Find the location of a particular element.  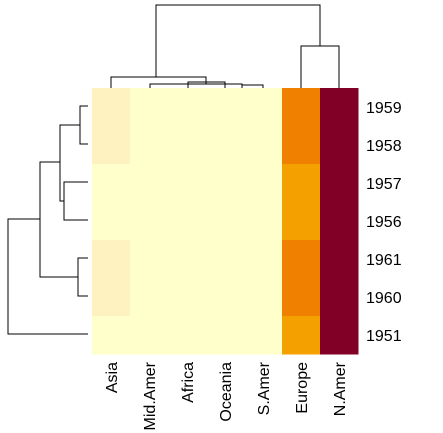

column-label: N.Amer is located at coordinates (340, 388).